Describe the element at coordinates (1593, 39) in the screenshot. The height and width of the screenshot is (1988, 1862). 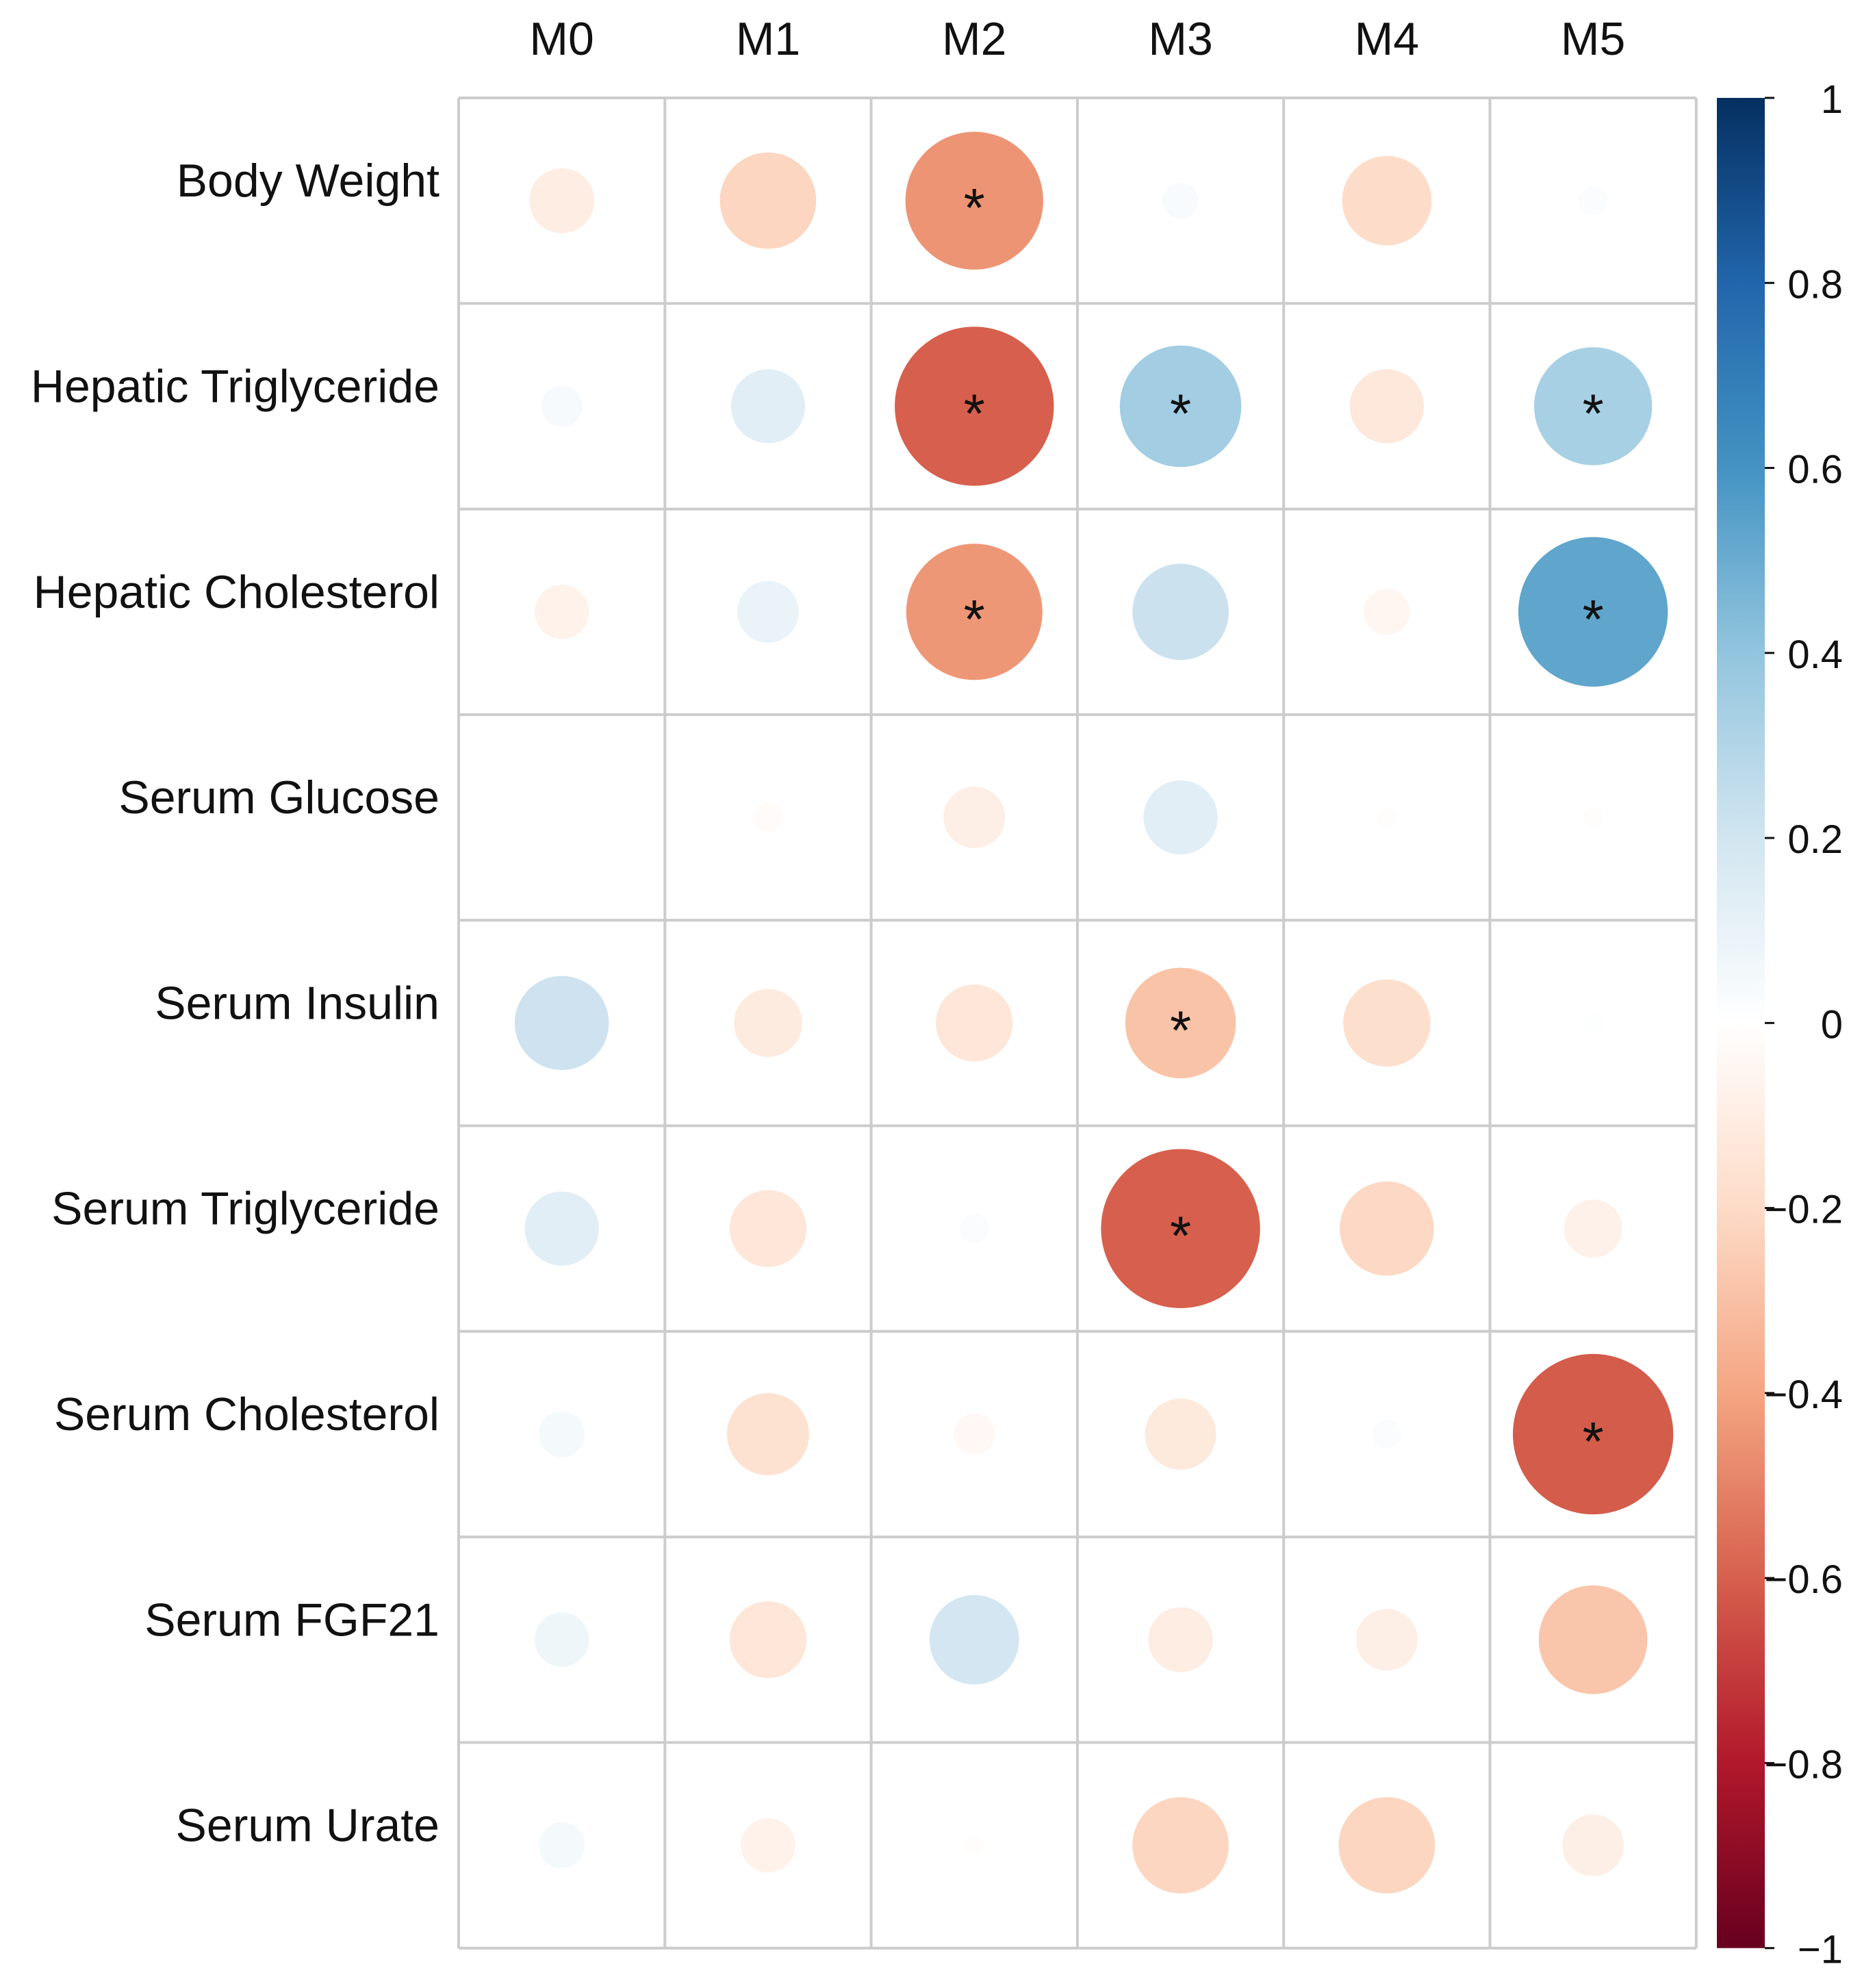
I see `column-label: M5` at that location.